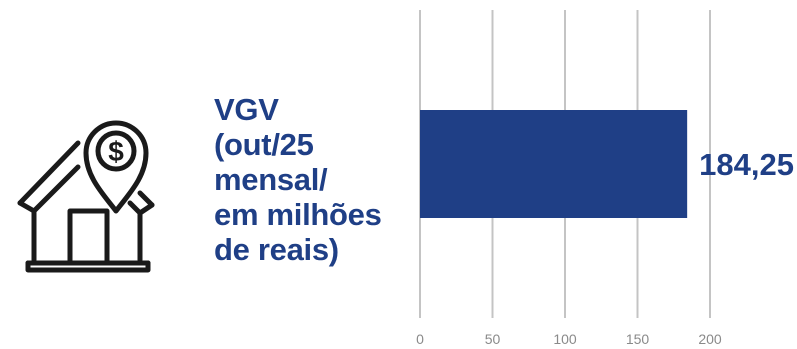  I want to click on bar, so click(554, 164).